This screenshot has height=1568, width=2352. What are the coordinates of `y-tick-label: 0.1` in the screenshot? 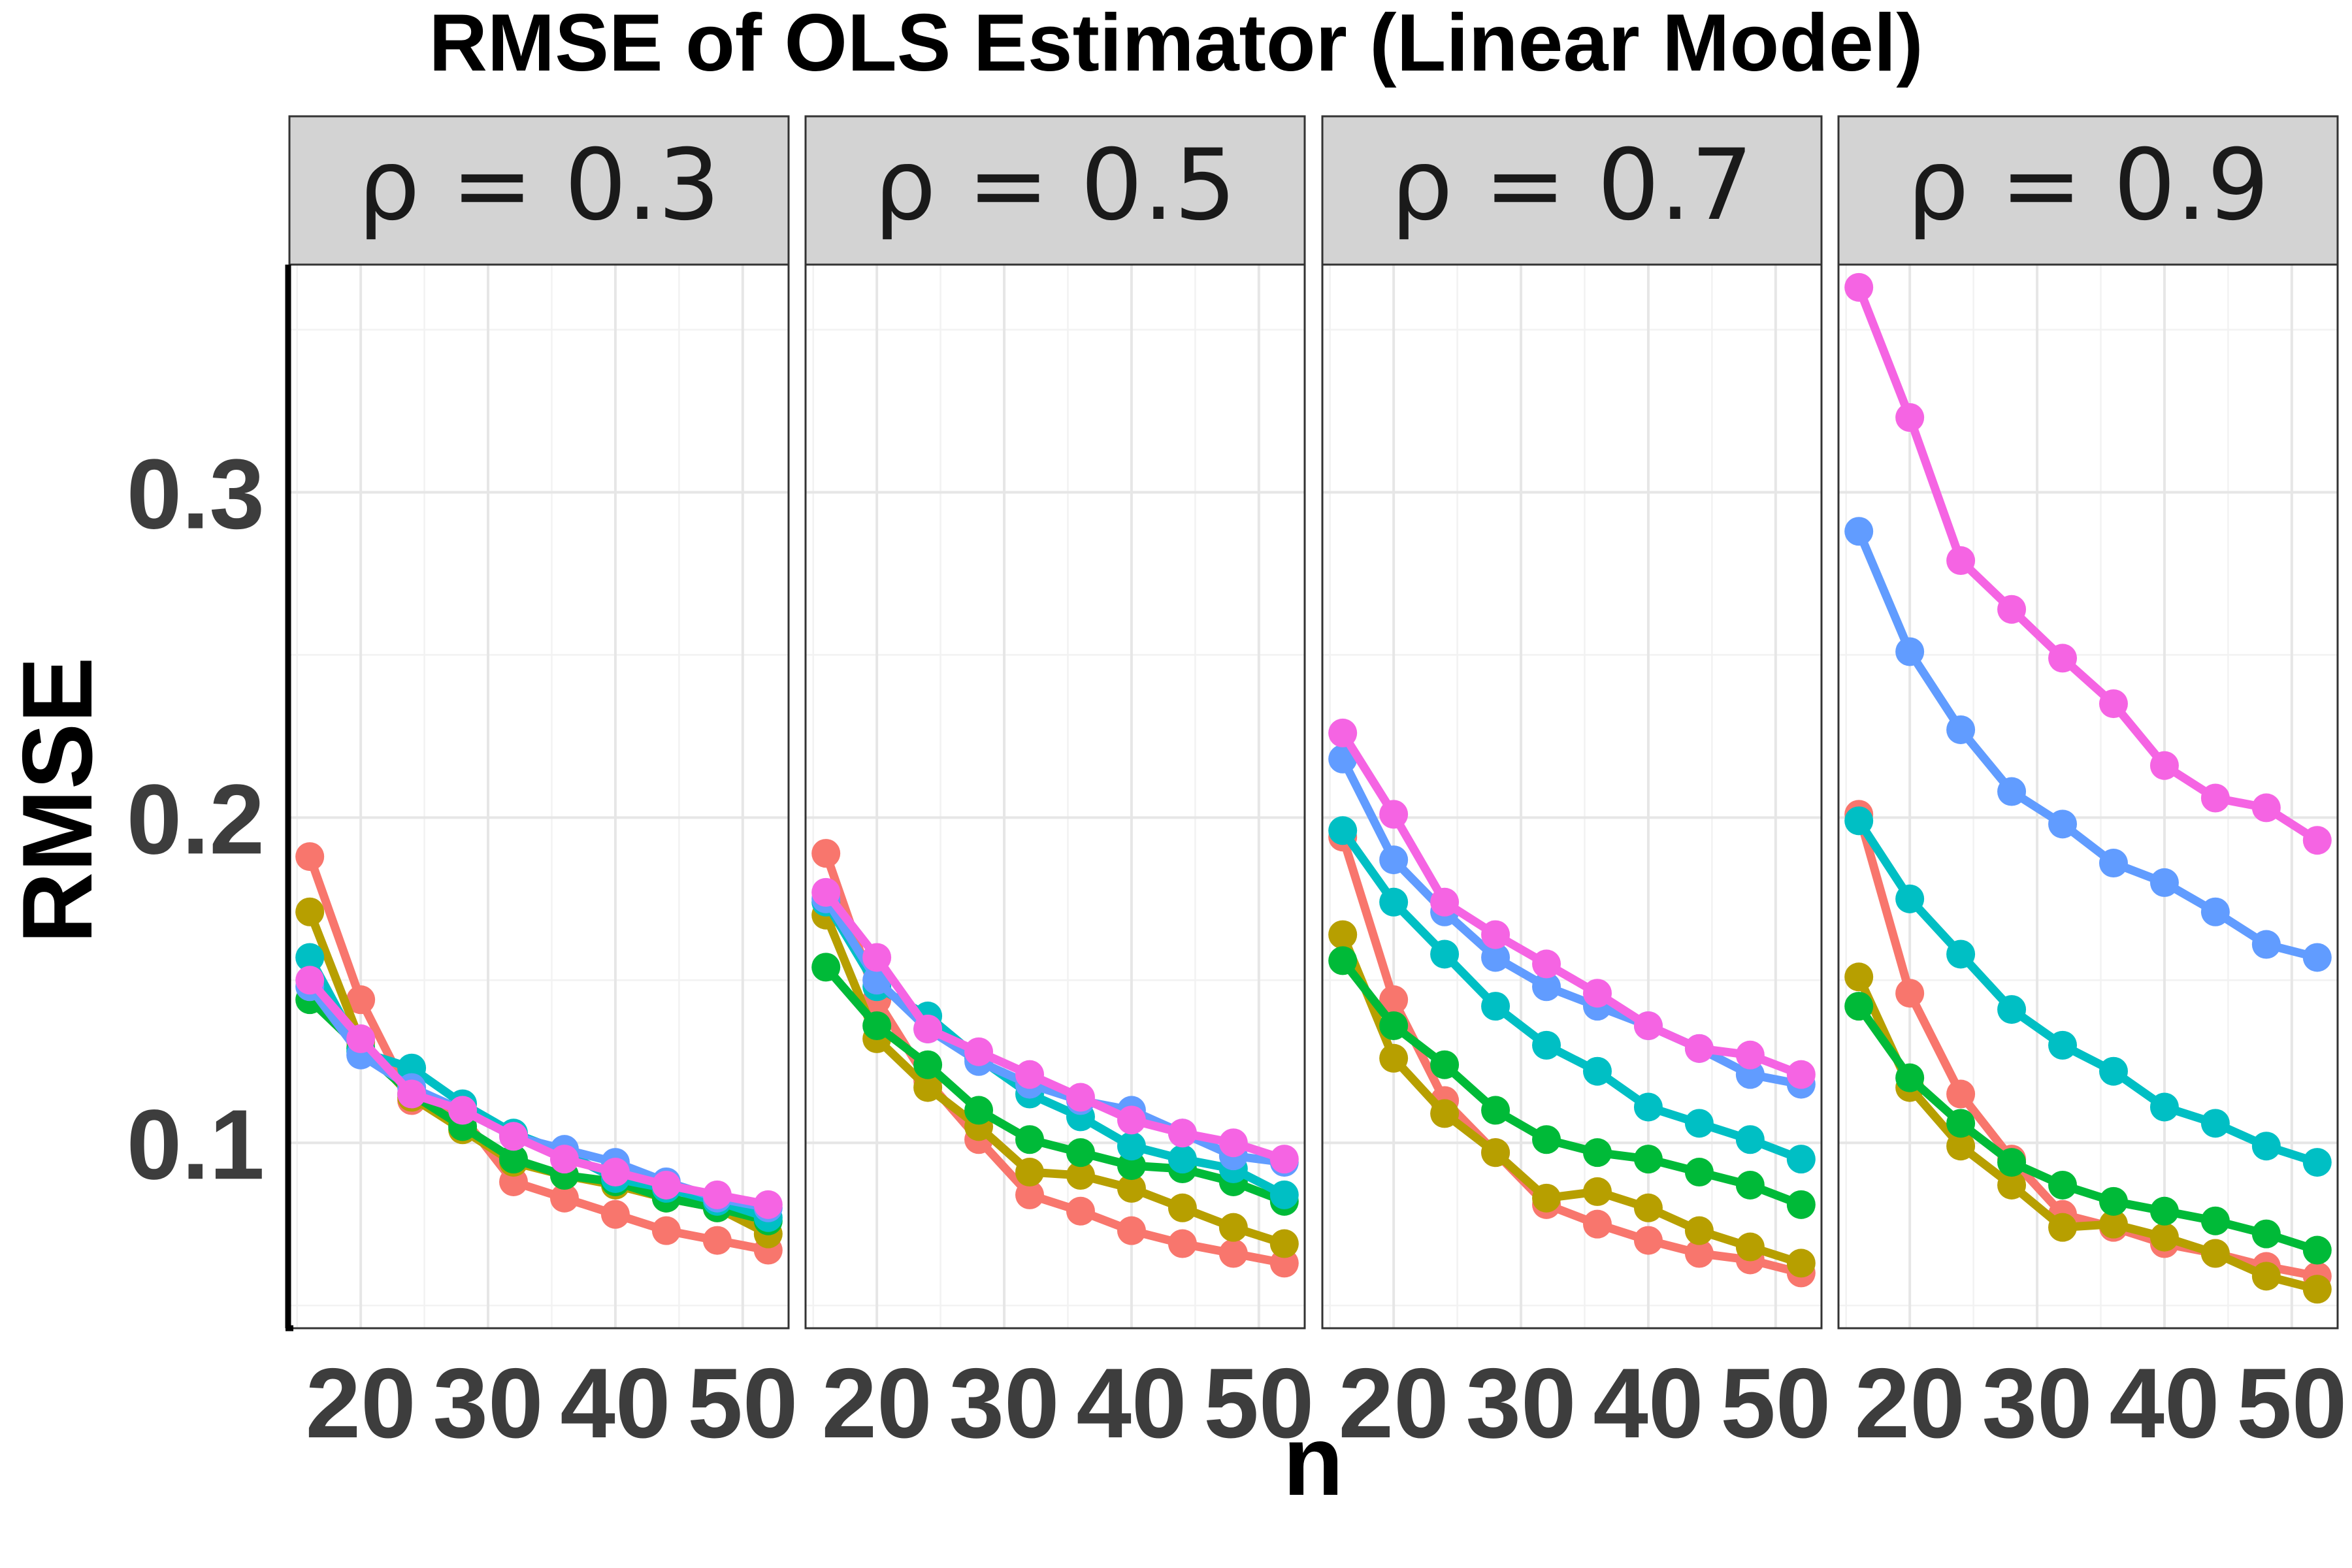 It's located at (196, 1144).